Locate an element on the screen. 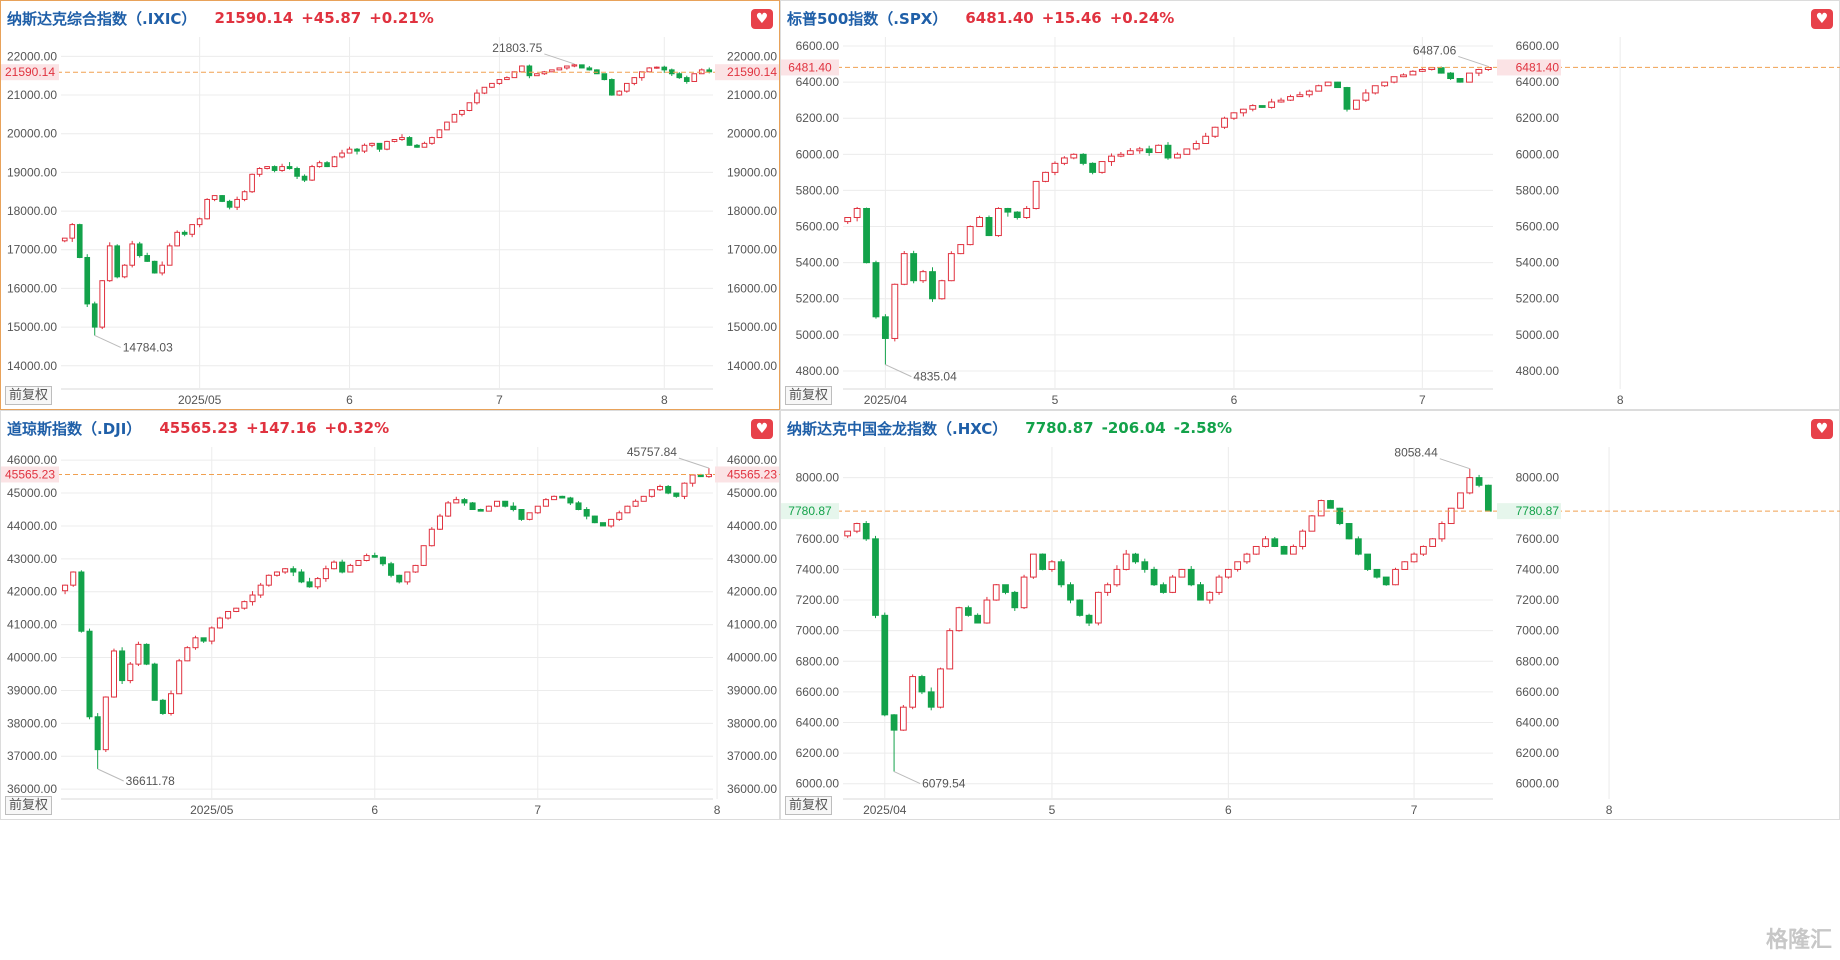  x-tick-label: 7 is located at coordinates (537, 810).